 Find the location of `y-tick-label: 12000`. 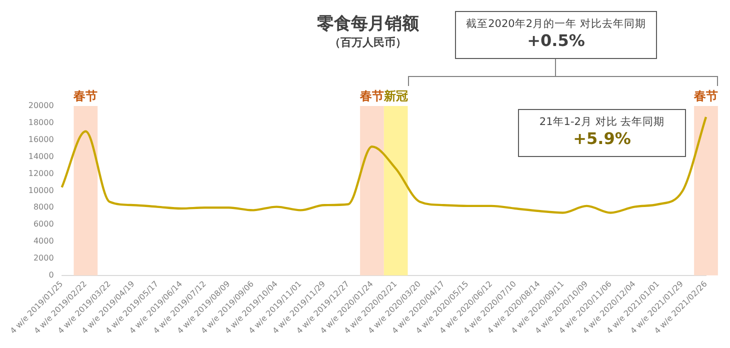

y-tick-label: 12000 is located at coordinates (41, 173).